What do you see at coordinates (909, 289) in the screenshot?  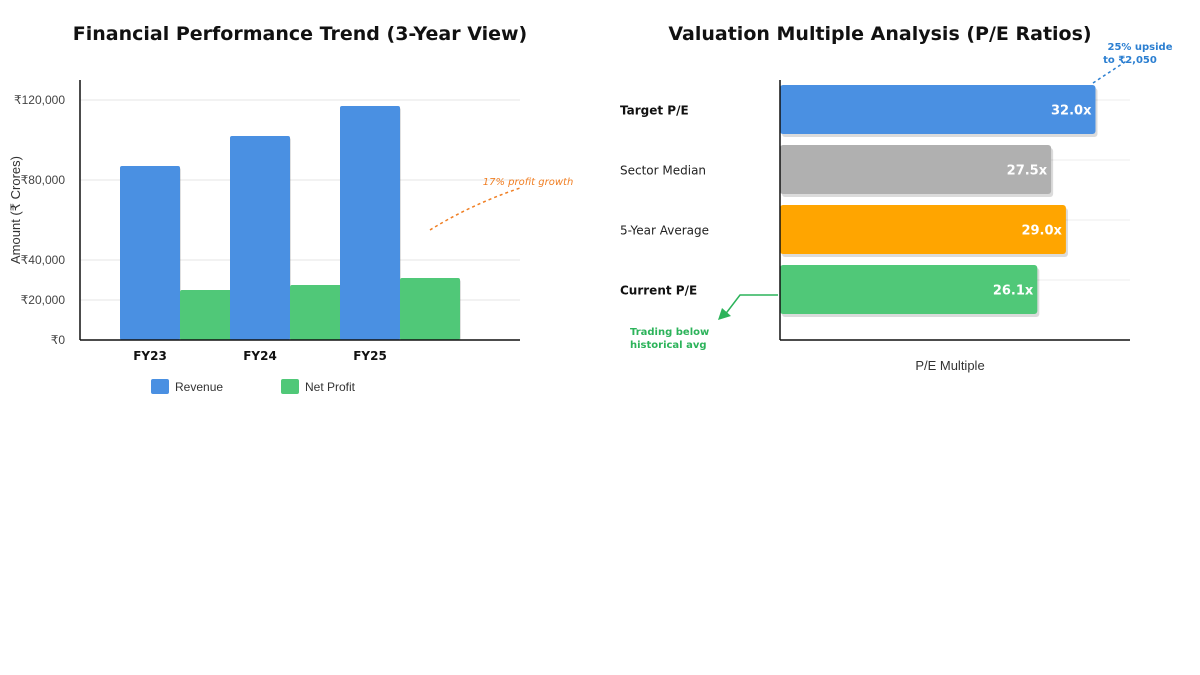 I see `bar-current-p-e` at bounding box center [909, 289].